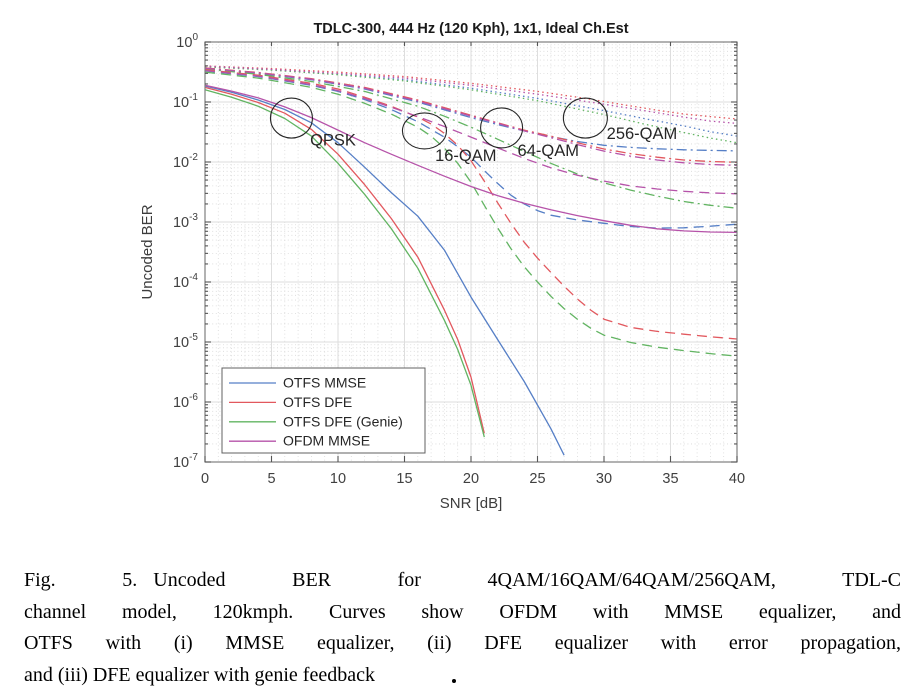 This screenshot has height=691, width=922. I want to click on annotation-label-256-QAM: 256-QAM, so click(642, 134).